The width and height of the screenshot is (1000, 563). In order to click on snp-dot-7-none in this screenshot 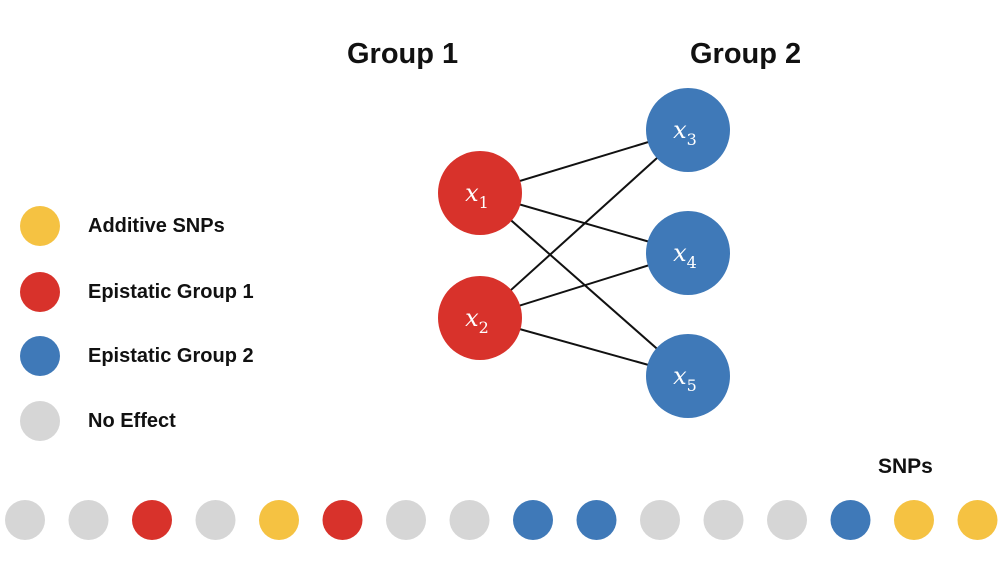, I will do `click(406, 520)`.